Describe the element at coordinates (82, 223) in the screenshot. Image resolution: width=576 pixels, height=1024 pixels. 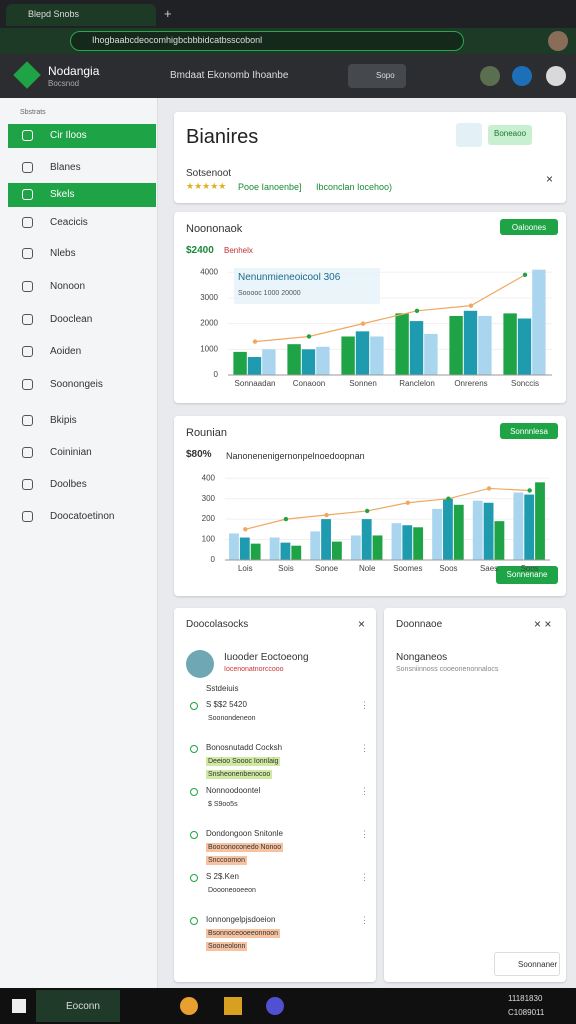
I see `nav-item: Ceacicis` at that location.